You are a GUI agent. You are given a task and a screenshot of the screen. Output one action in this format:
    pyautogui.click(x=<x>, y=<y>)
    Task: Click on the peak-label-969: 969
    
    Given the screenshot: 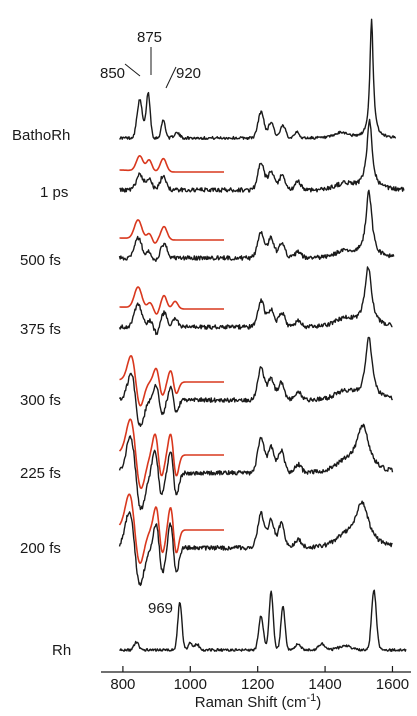 What is the action you would take?
    pyautogui.click(x=160, y=608)
    